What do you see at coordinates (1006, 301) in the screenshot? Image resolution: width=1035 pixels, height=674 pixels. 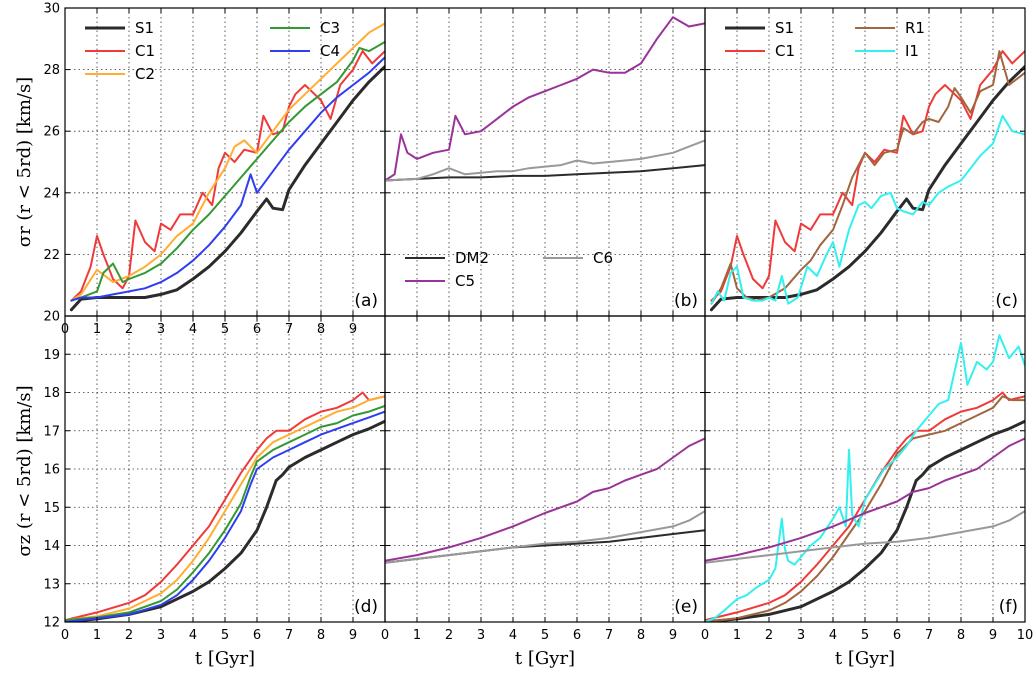 I see `panel-label: (c)` at bounding box center [1006, 301].